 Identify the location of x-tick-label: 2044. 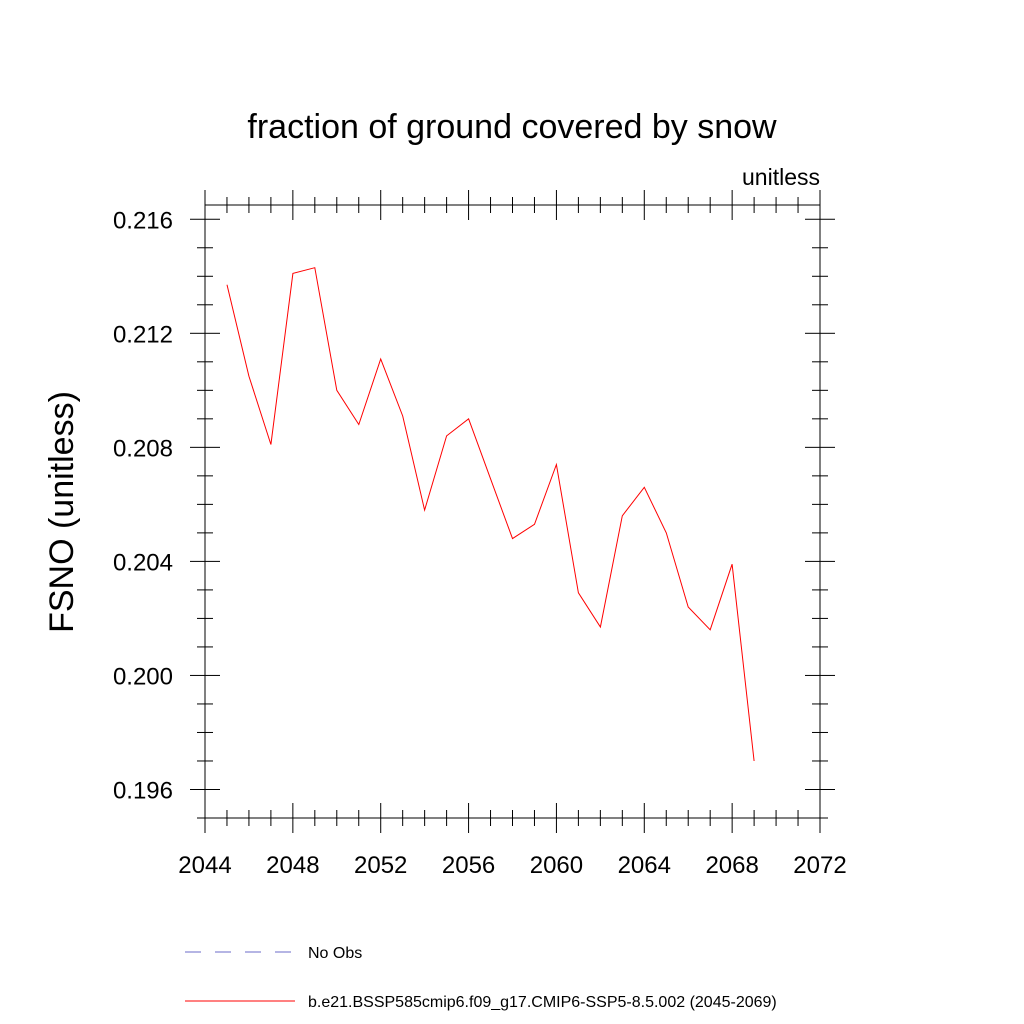
(204, 865).